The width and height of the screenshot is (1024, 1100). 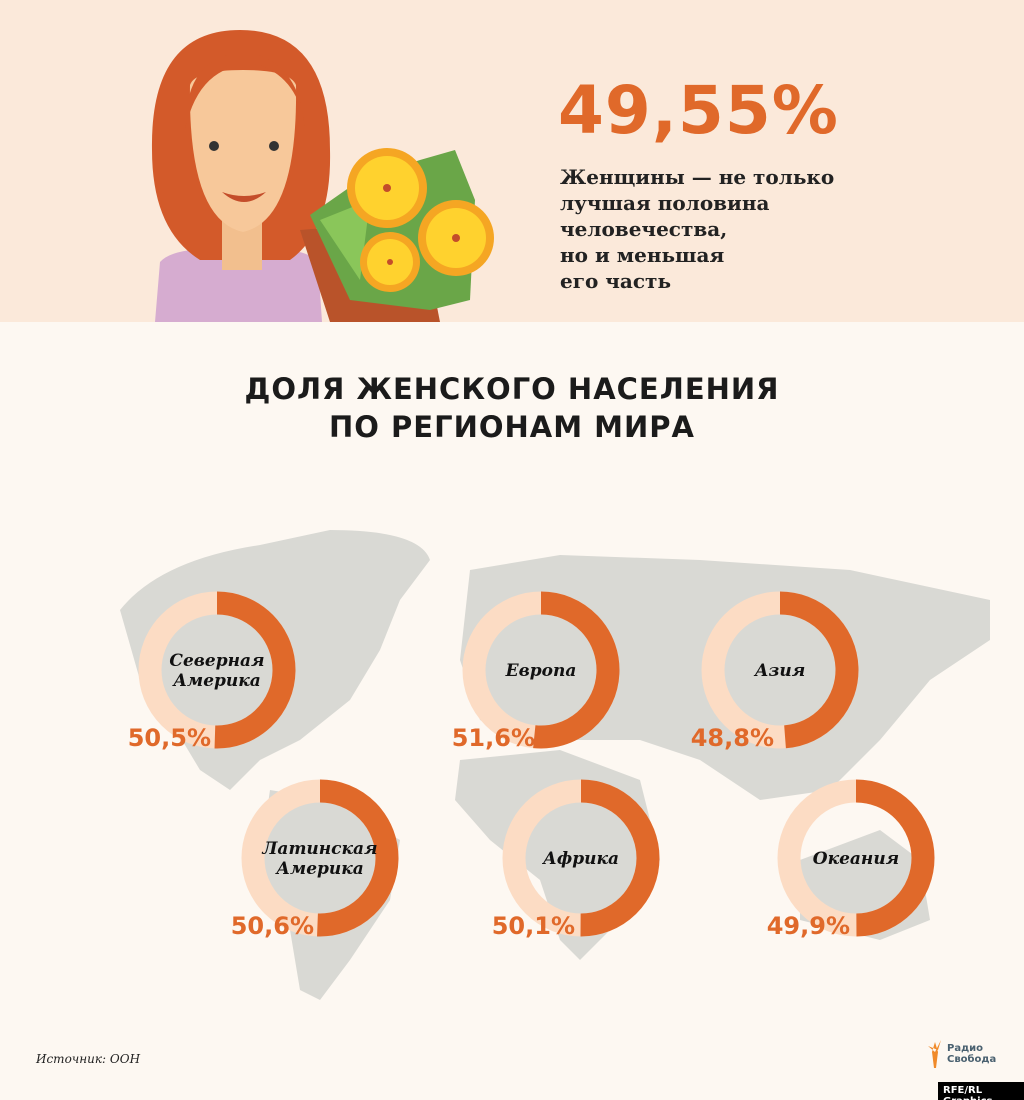 What do you see at coordinates (698, 110) in the screenshot?
I see `headline-percent: 49,55%` at bounding box center [698, 110].